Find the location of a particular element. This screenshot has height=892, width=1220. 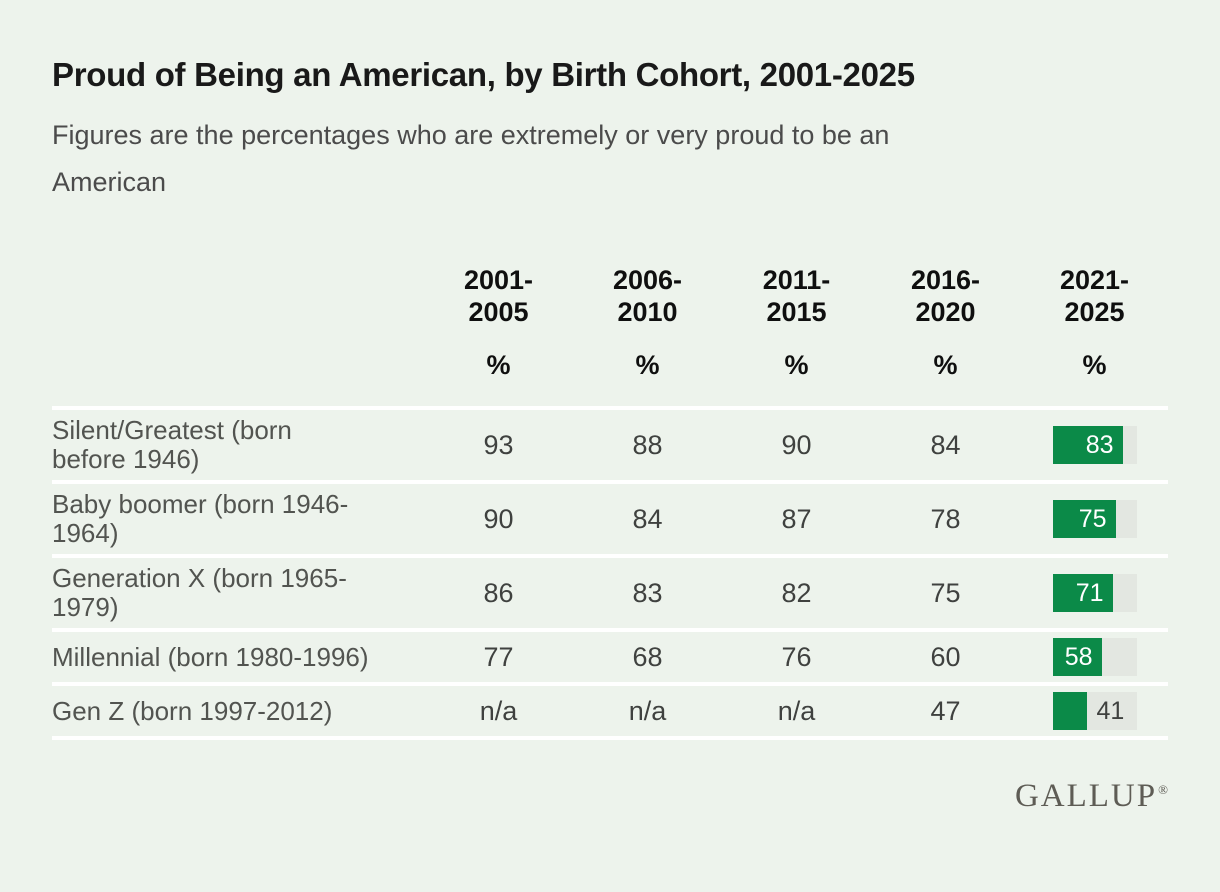

bar-cell: 41 is located at coordinates (1094, 711).